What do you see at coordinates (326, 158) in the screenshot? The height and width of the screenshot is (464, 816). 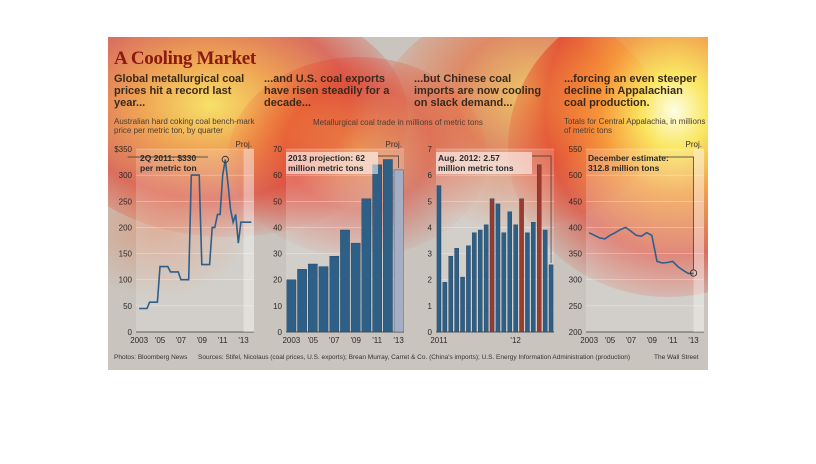 I see `exports-annotation-label: 2013 projection: 62` at bounding box center [326, 158].